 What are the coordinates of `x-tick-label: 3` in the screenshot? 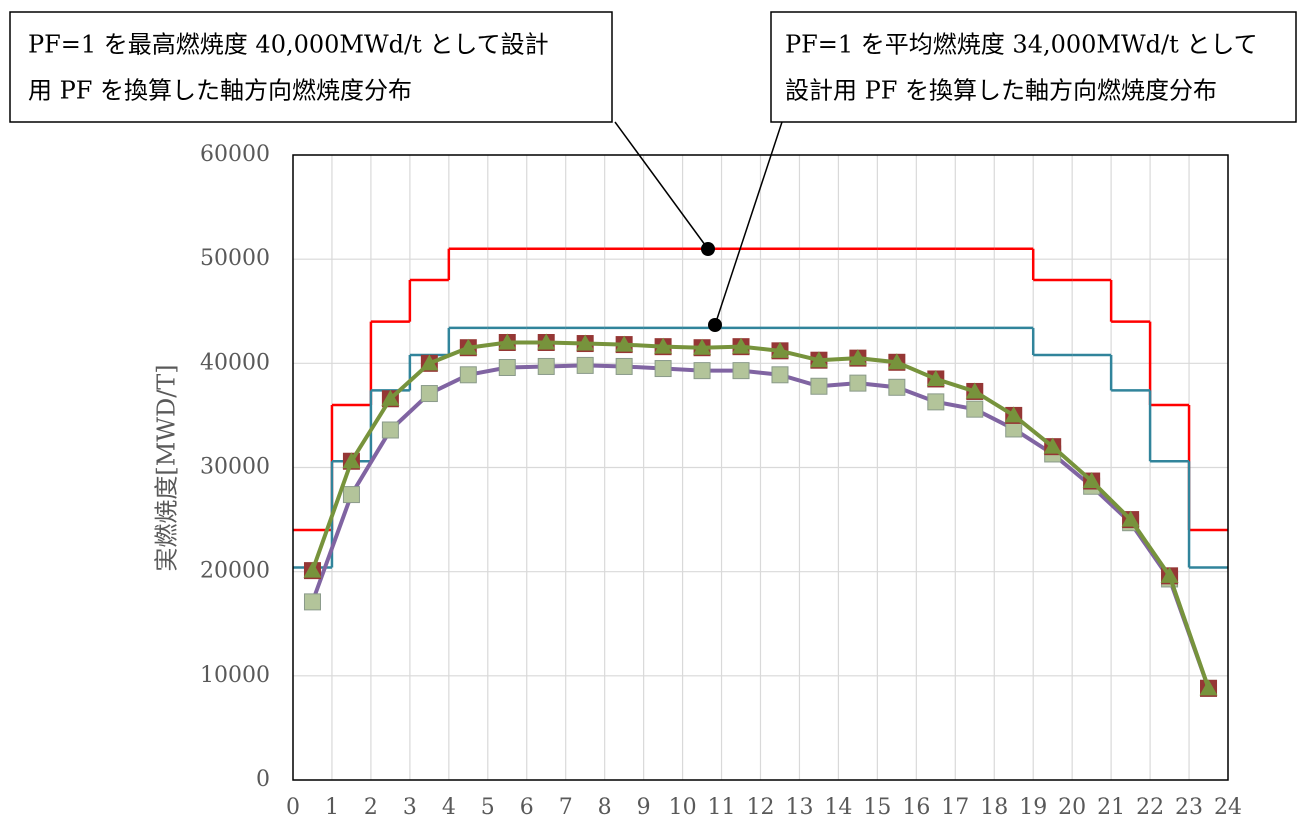 It's located at (410, 807).